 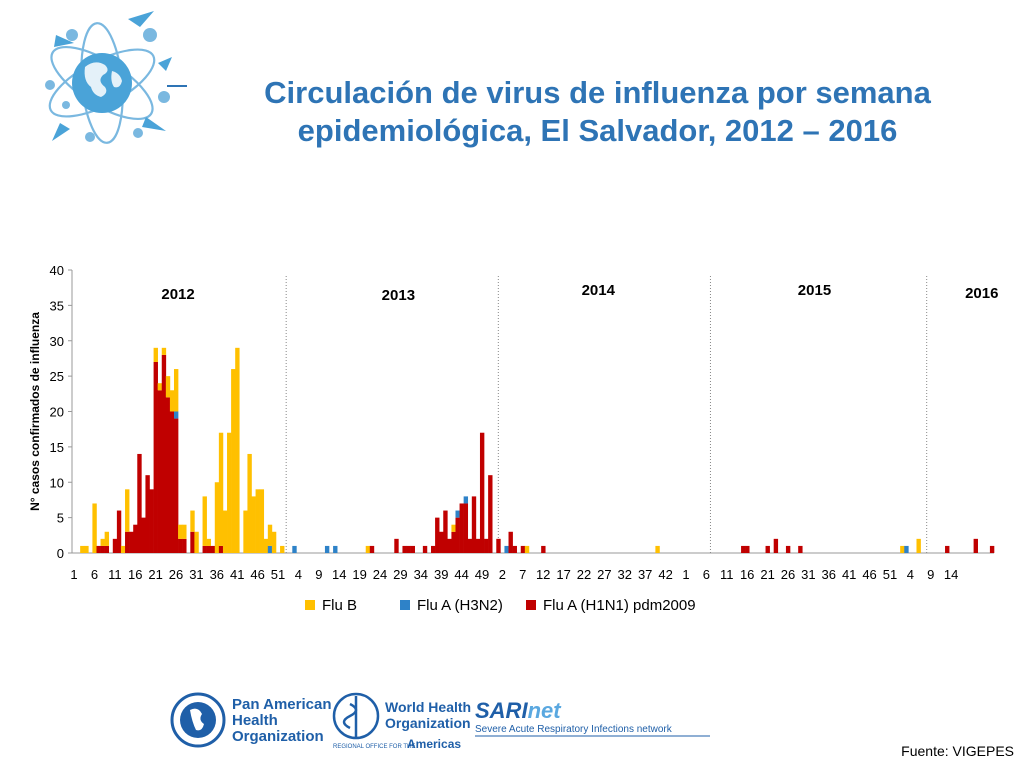 I want to click on x-tick-label: 26, so click(x=176, y=574).